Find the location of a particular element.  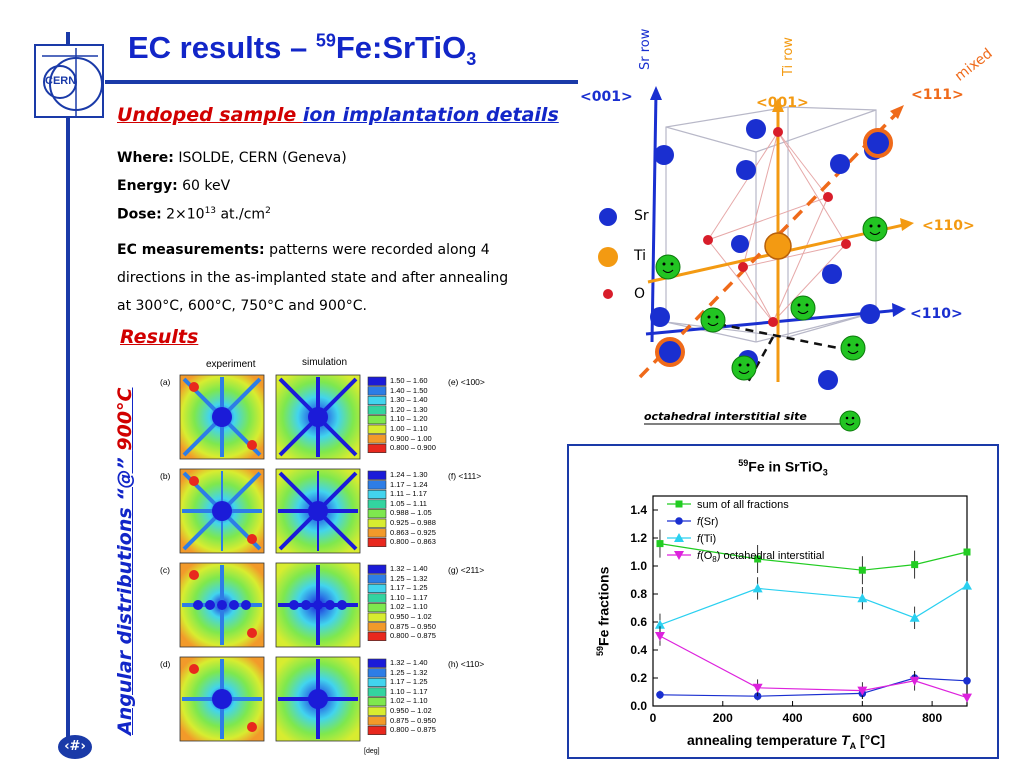

y-tick-label: 1.2 is located at coordinates (638, 538).